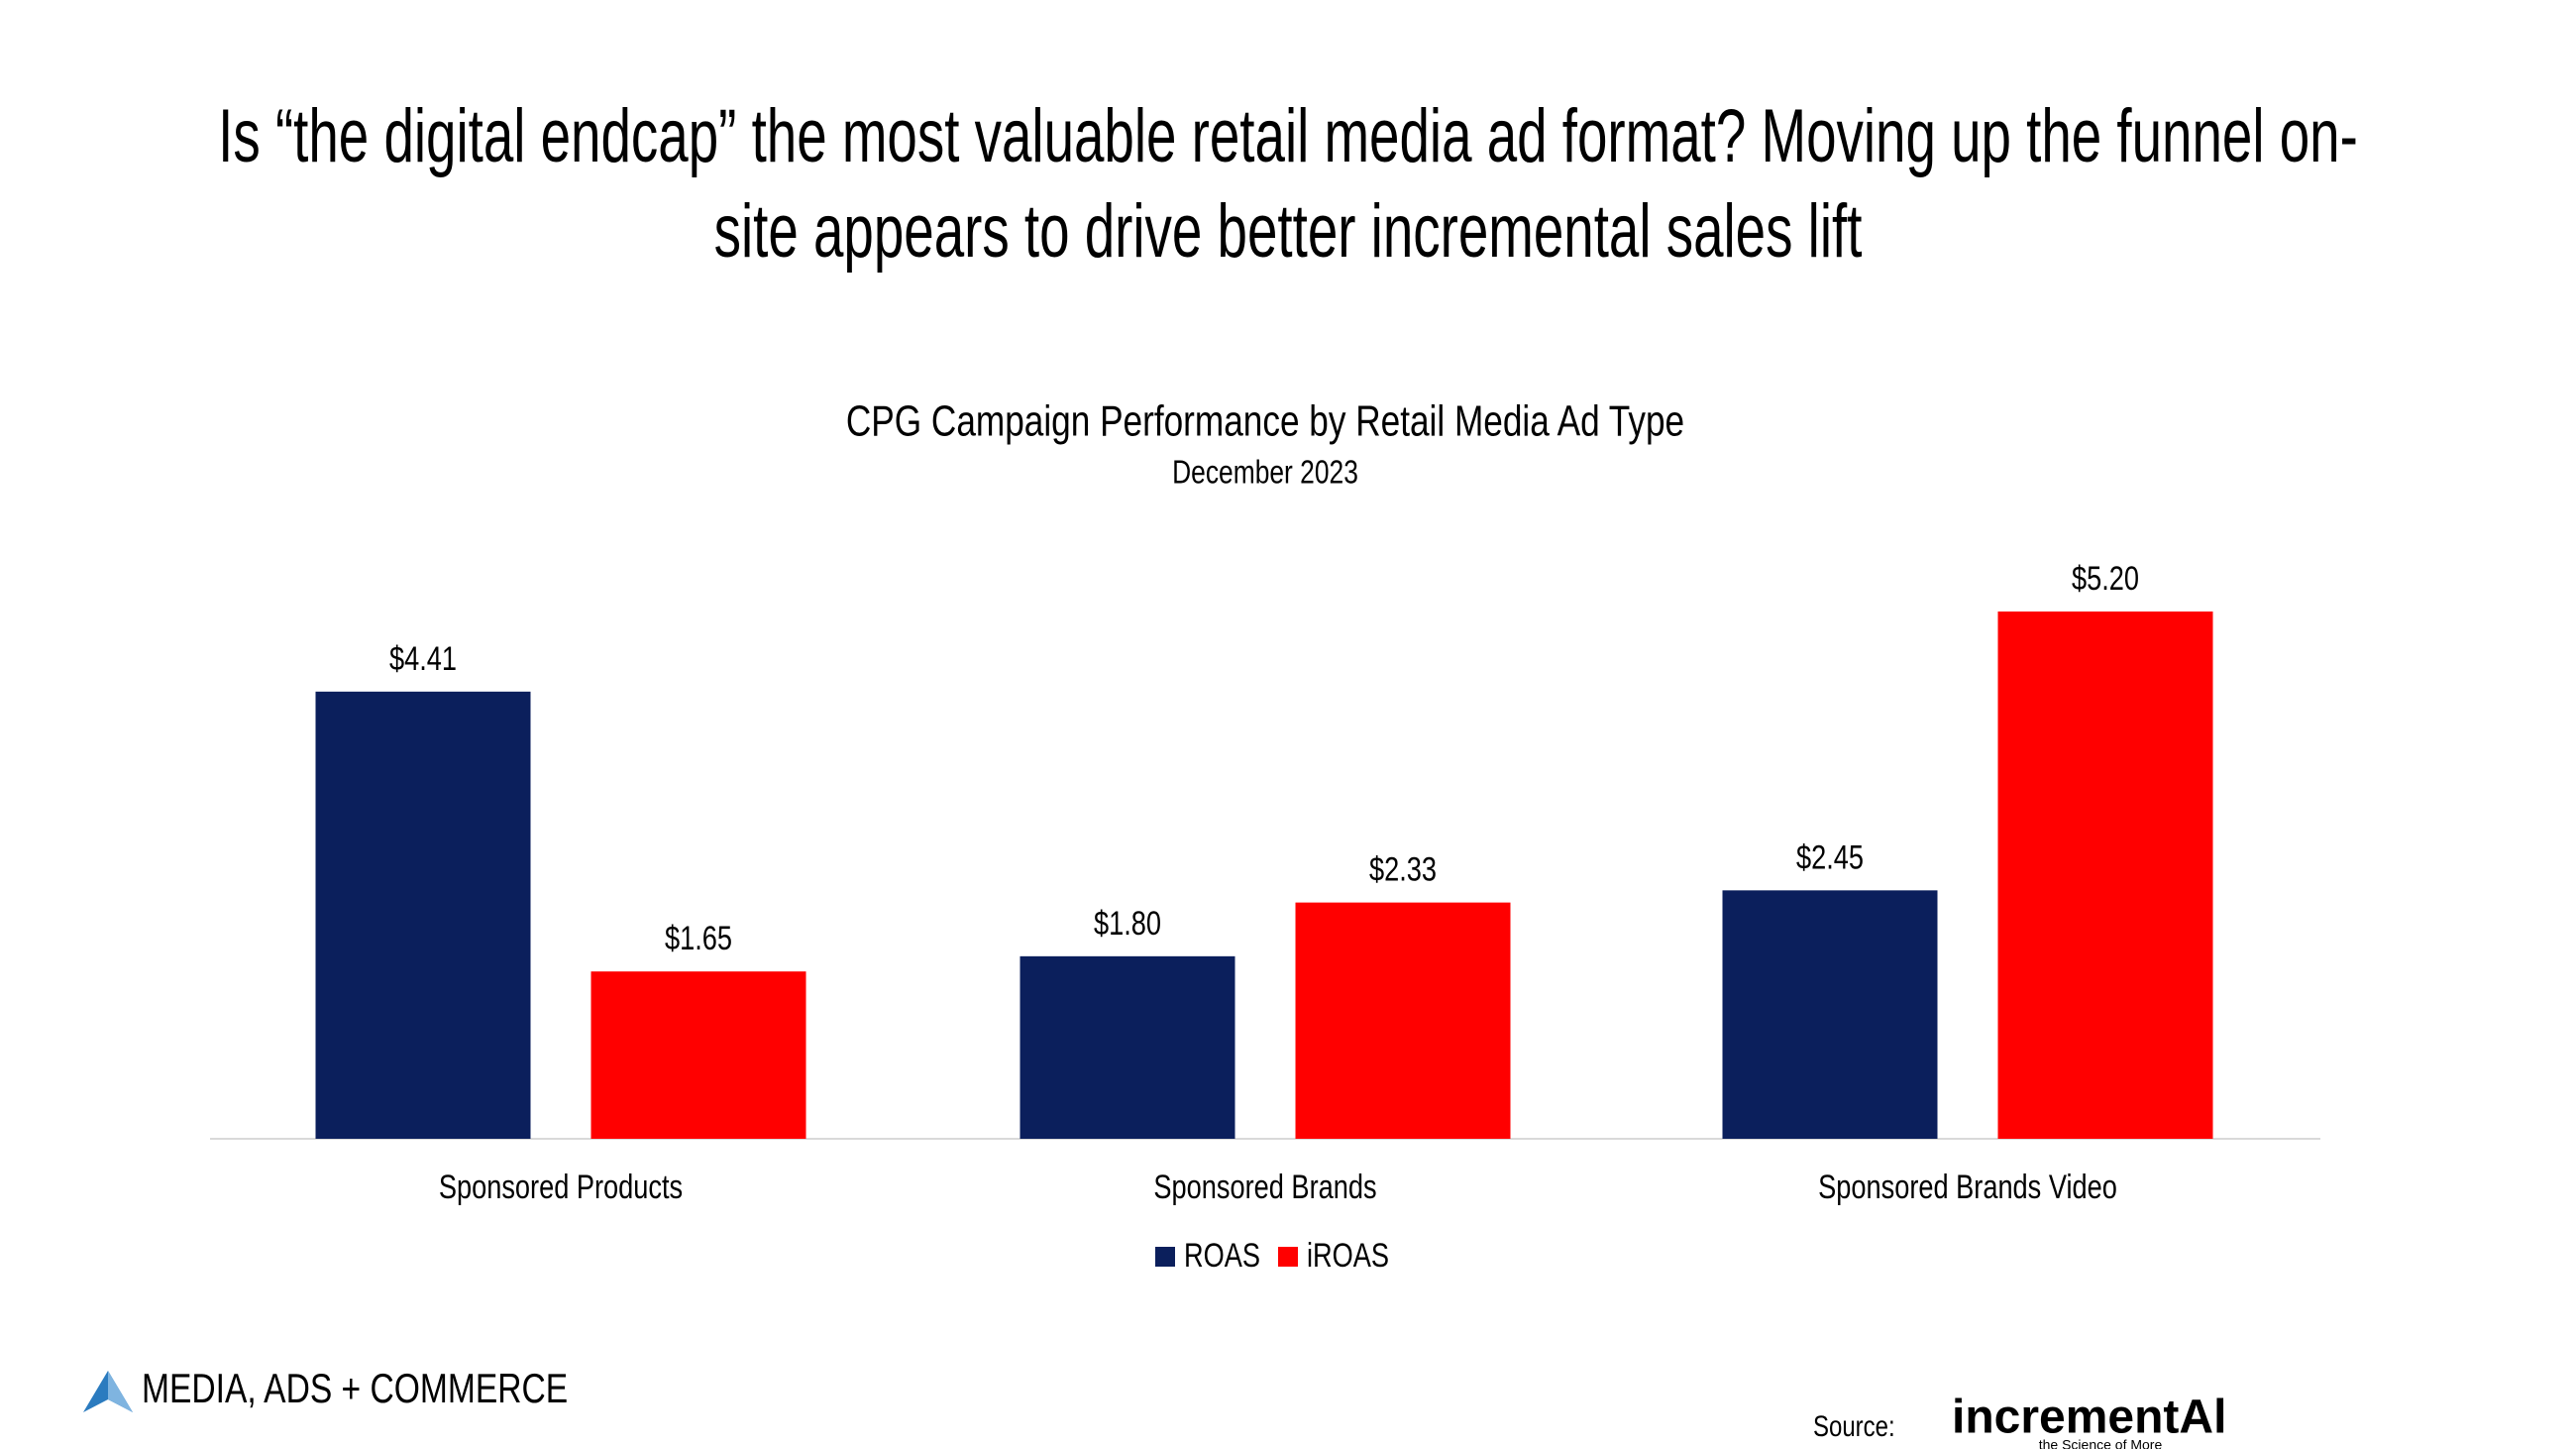 Image resolution: width=2576 pixels, height=1449 pixels. I want to click on data-label: $1.65, so click(698, 938).